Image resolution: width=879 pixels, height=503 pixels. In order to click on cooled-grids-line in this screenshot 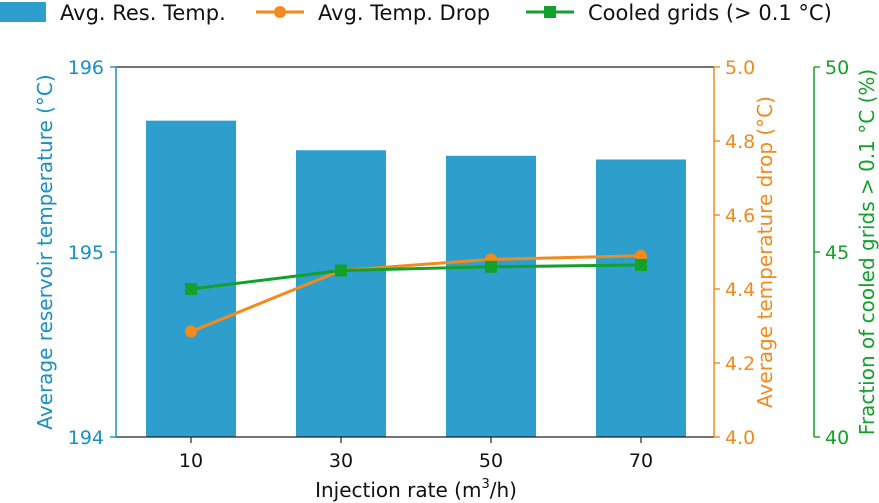, I will do `click(416, 277)`.